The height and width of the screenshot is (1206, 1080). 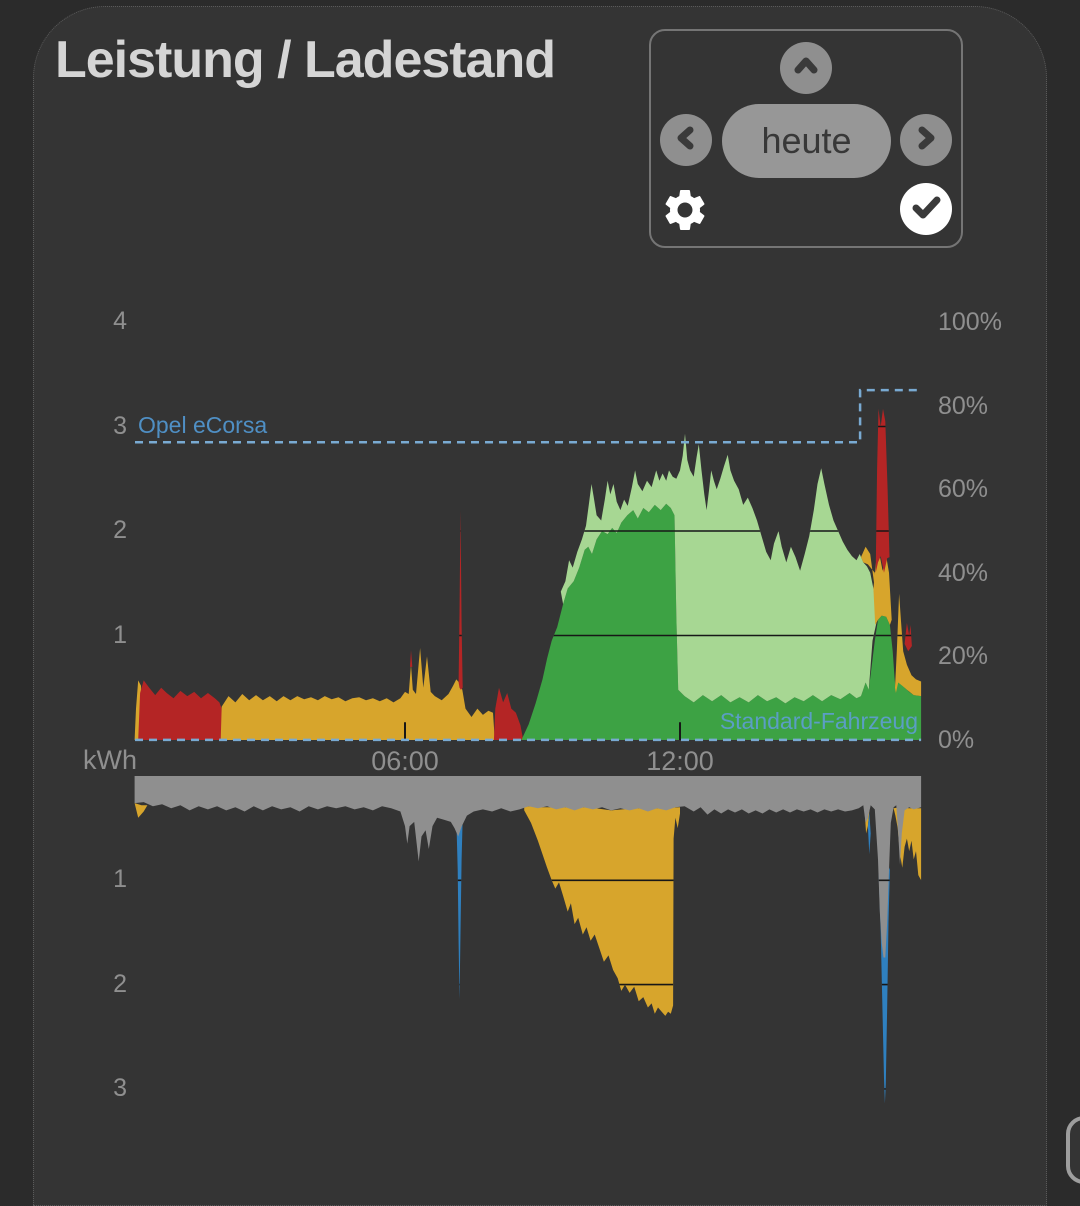 I want to click on nav-prev-button, so click(x=686, y=140).